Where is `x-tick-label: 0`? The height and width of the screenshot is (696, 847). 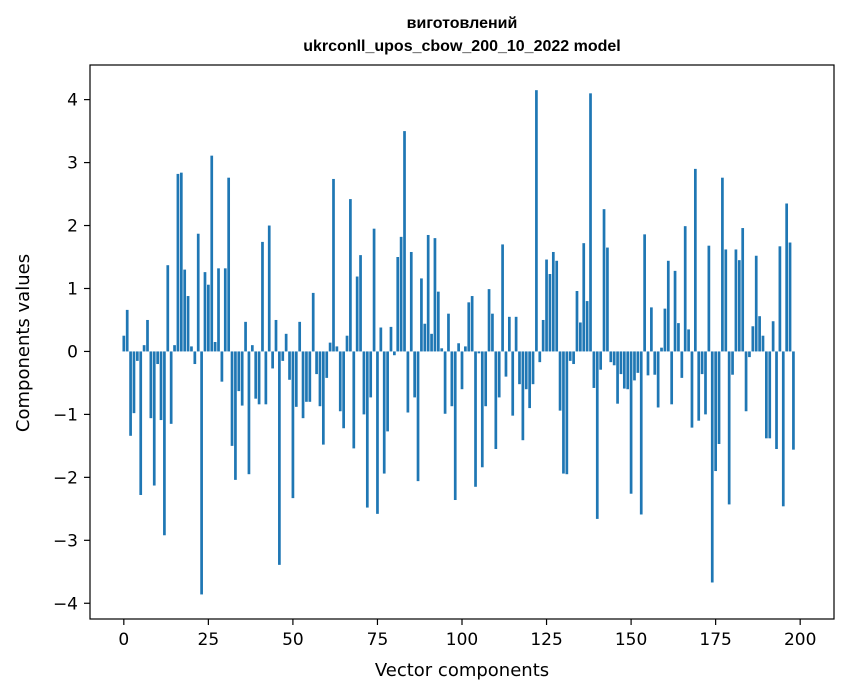
x-tick-label: 0 is located at coordinates (123, 640).